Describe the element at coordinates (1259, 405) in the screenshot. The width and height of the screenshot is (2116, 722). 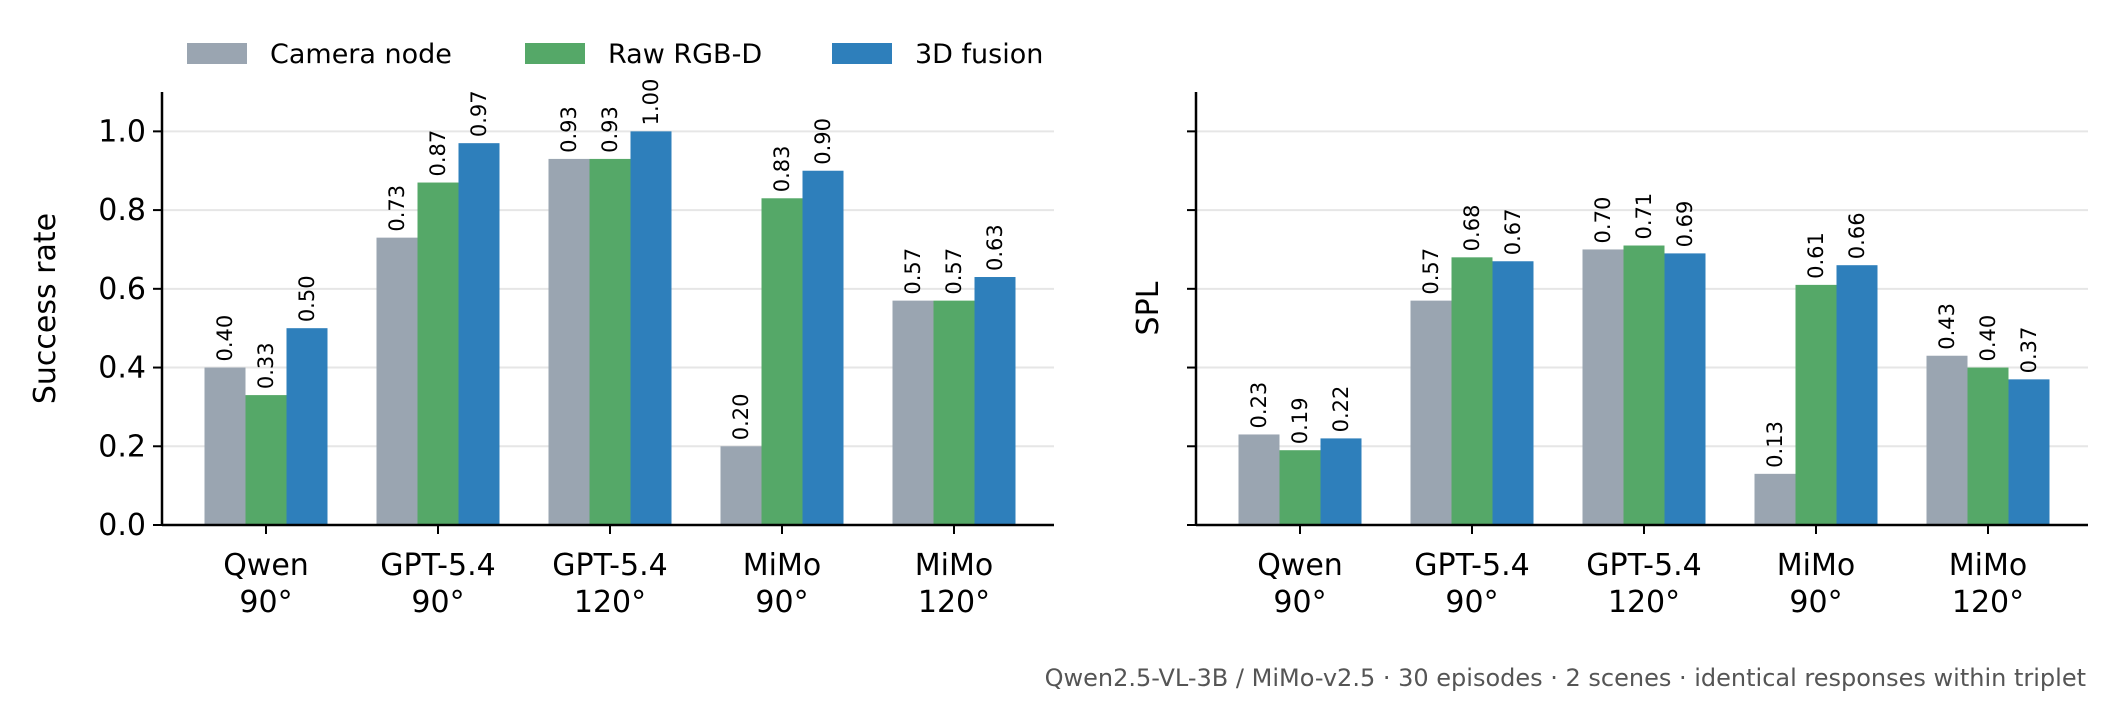
I see `bar-value-label: 0.23` at that location.